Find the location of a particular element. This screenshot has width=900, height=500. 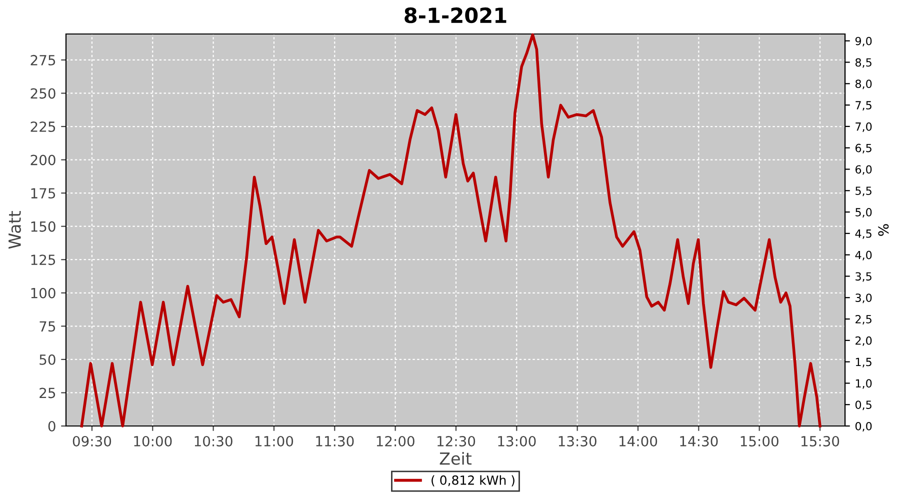

y2-tick-label: 8,5 is located at coordinates (863, 63).